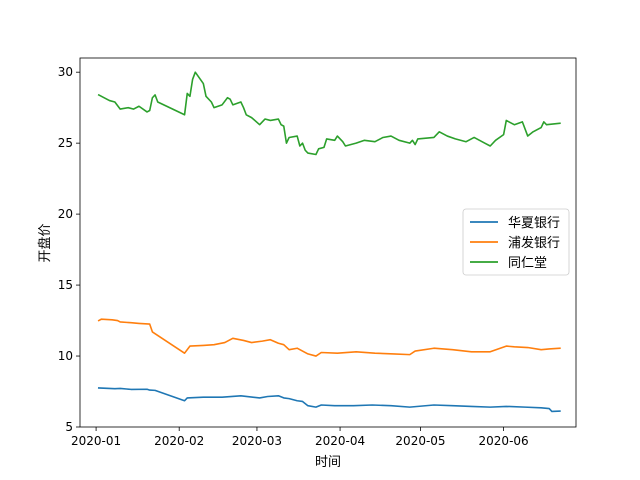 The image size is (640, 480). Describe the element at coordinates (45, 242) in the screenshot. I see `y-axis-label: 开盘价` at that location.